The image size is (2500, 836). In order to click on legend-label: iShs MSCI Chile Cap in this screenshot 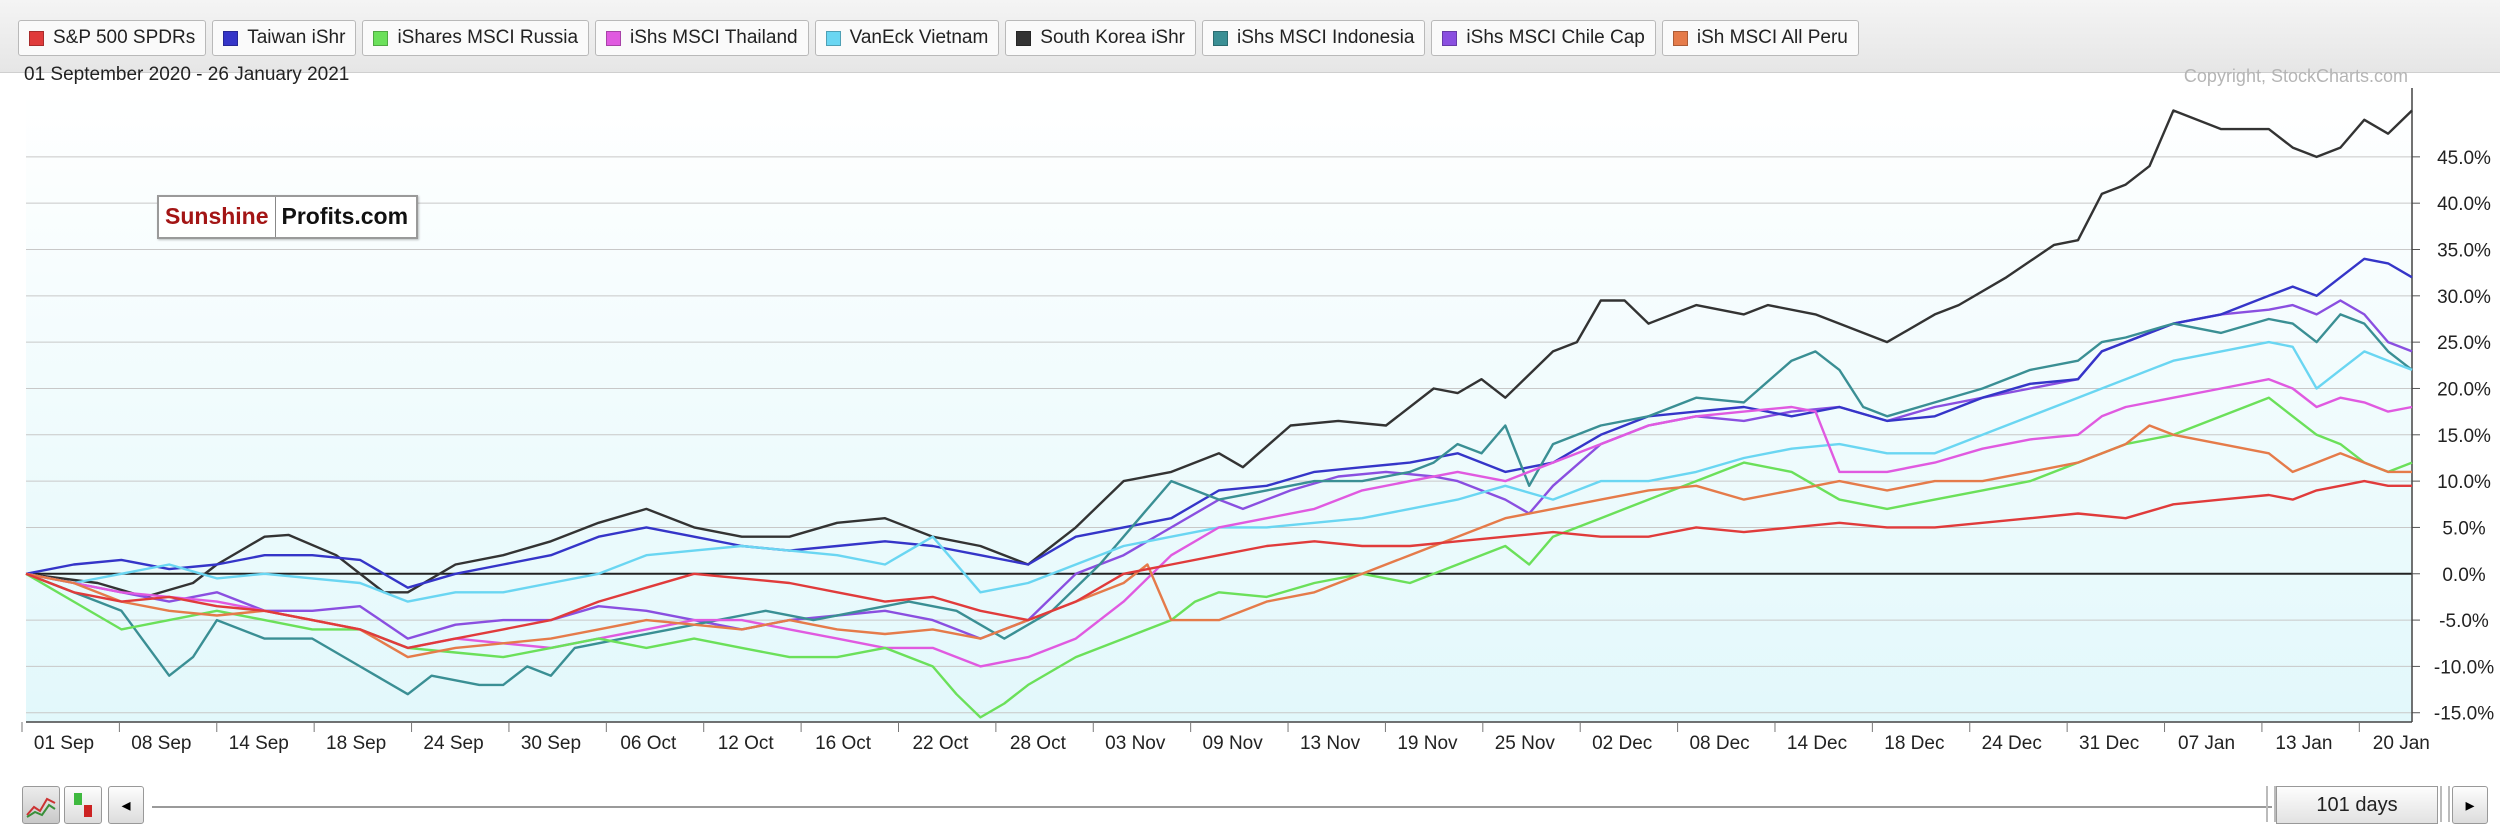, I will do `click(1555, 37)`.